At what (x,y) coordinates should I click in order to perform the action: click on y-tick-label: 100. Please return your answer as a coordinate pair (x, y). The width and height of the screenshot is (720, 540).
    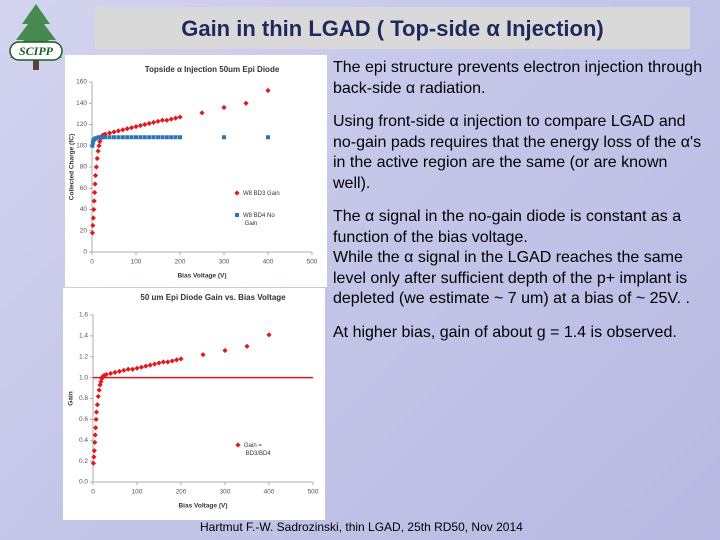
    Looking at the image, I should click on (81, 145).